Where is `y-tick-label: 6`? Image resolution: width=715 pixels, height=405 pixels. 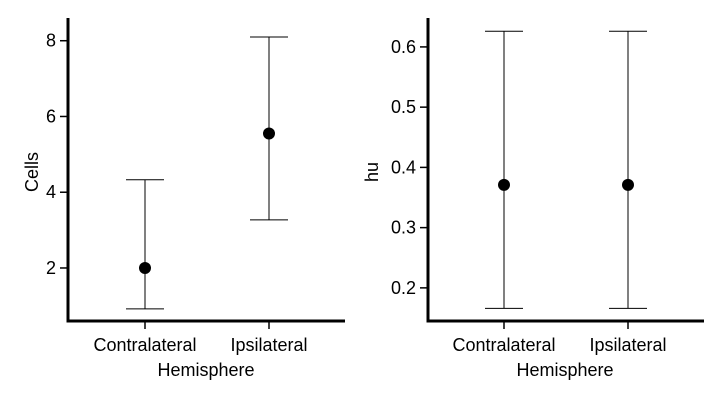 y-tick-label: 6 is located at coordinates (51, 116).